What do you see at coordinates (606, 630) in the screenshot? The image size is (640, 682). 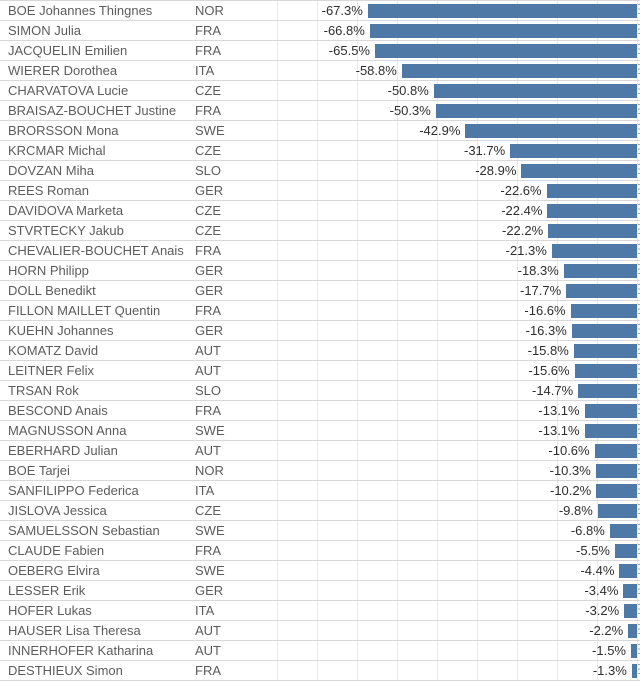 I see `value-label: -2.2%` at bounding box center [606, 630].